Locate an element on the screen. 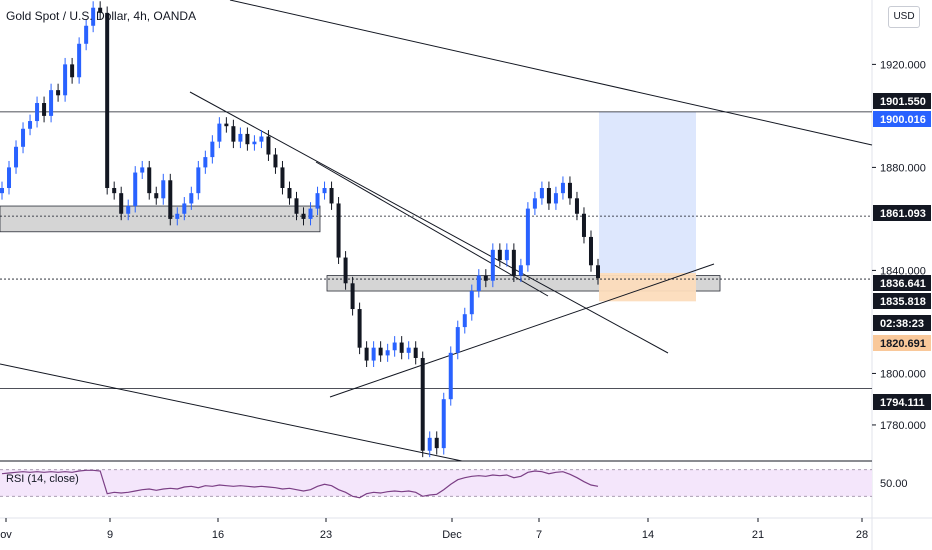 This screenshot has width=932, height=550. price-tag-label: 1836.641 is located at coordinates (903, 284).